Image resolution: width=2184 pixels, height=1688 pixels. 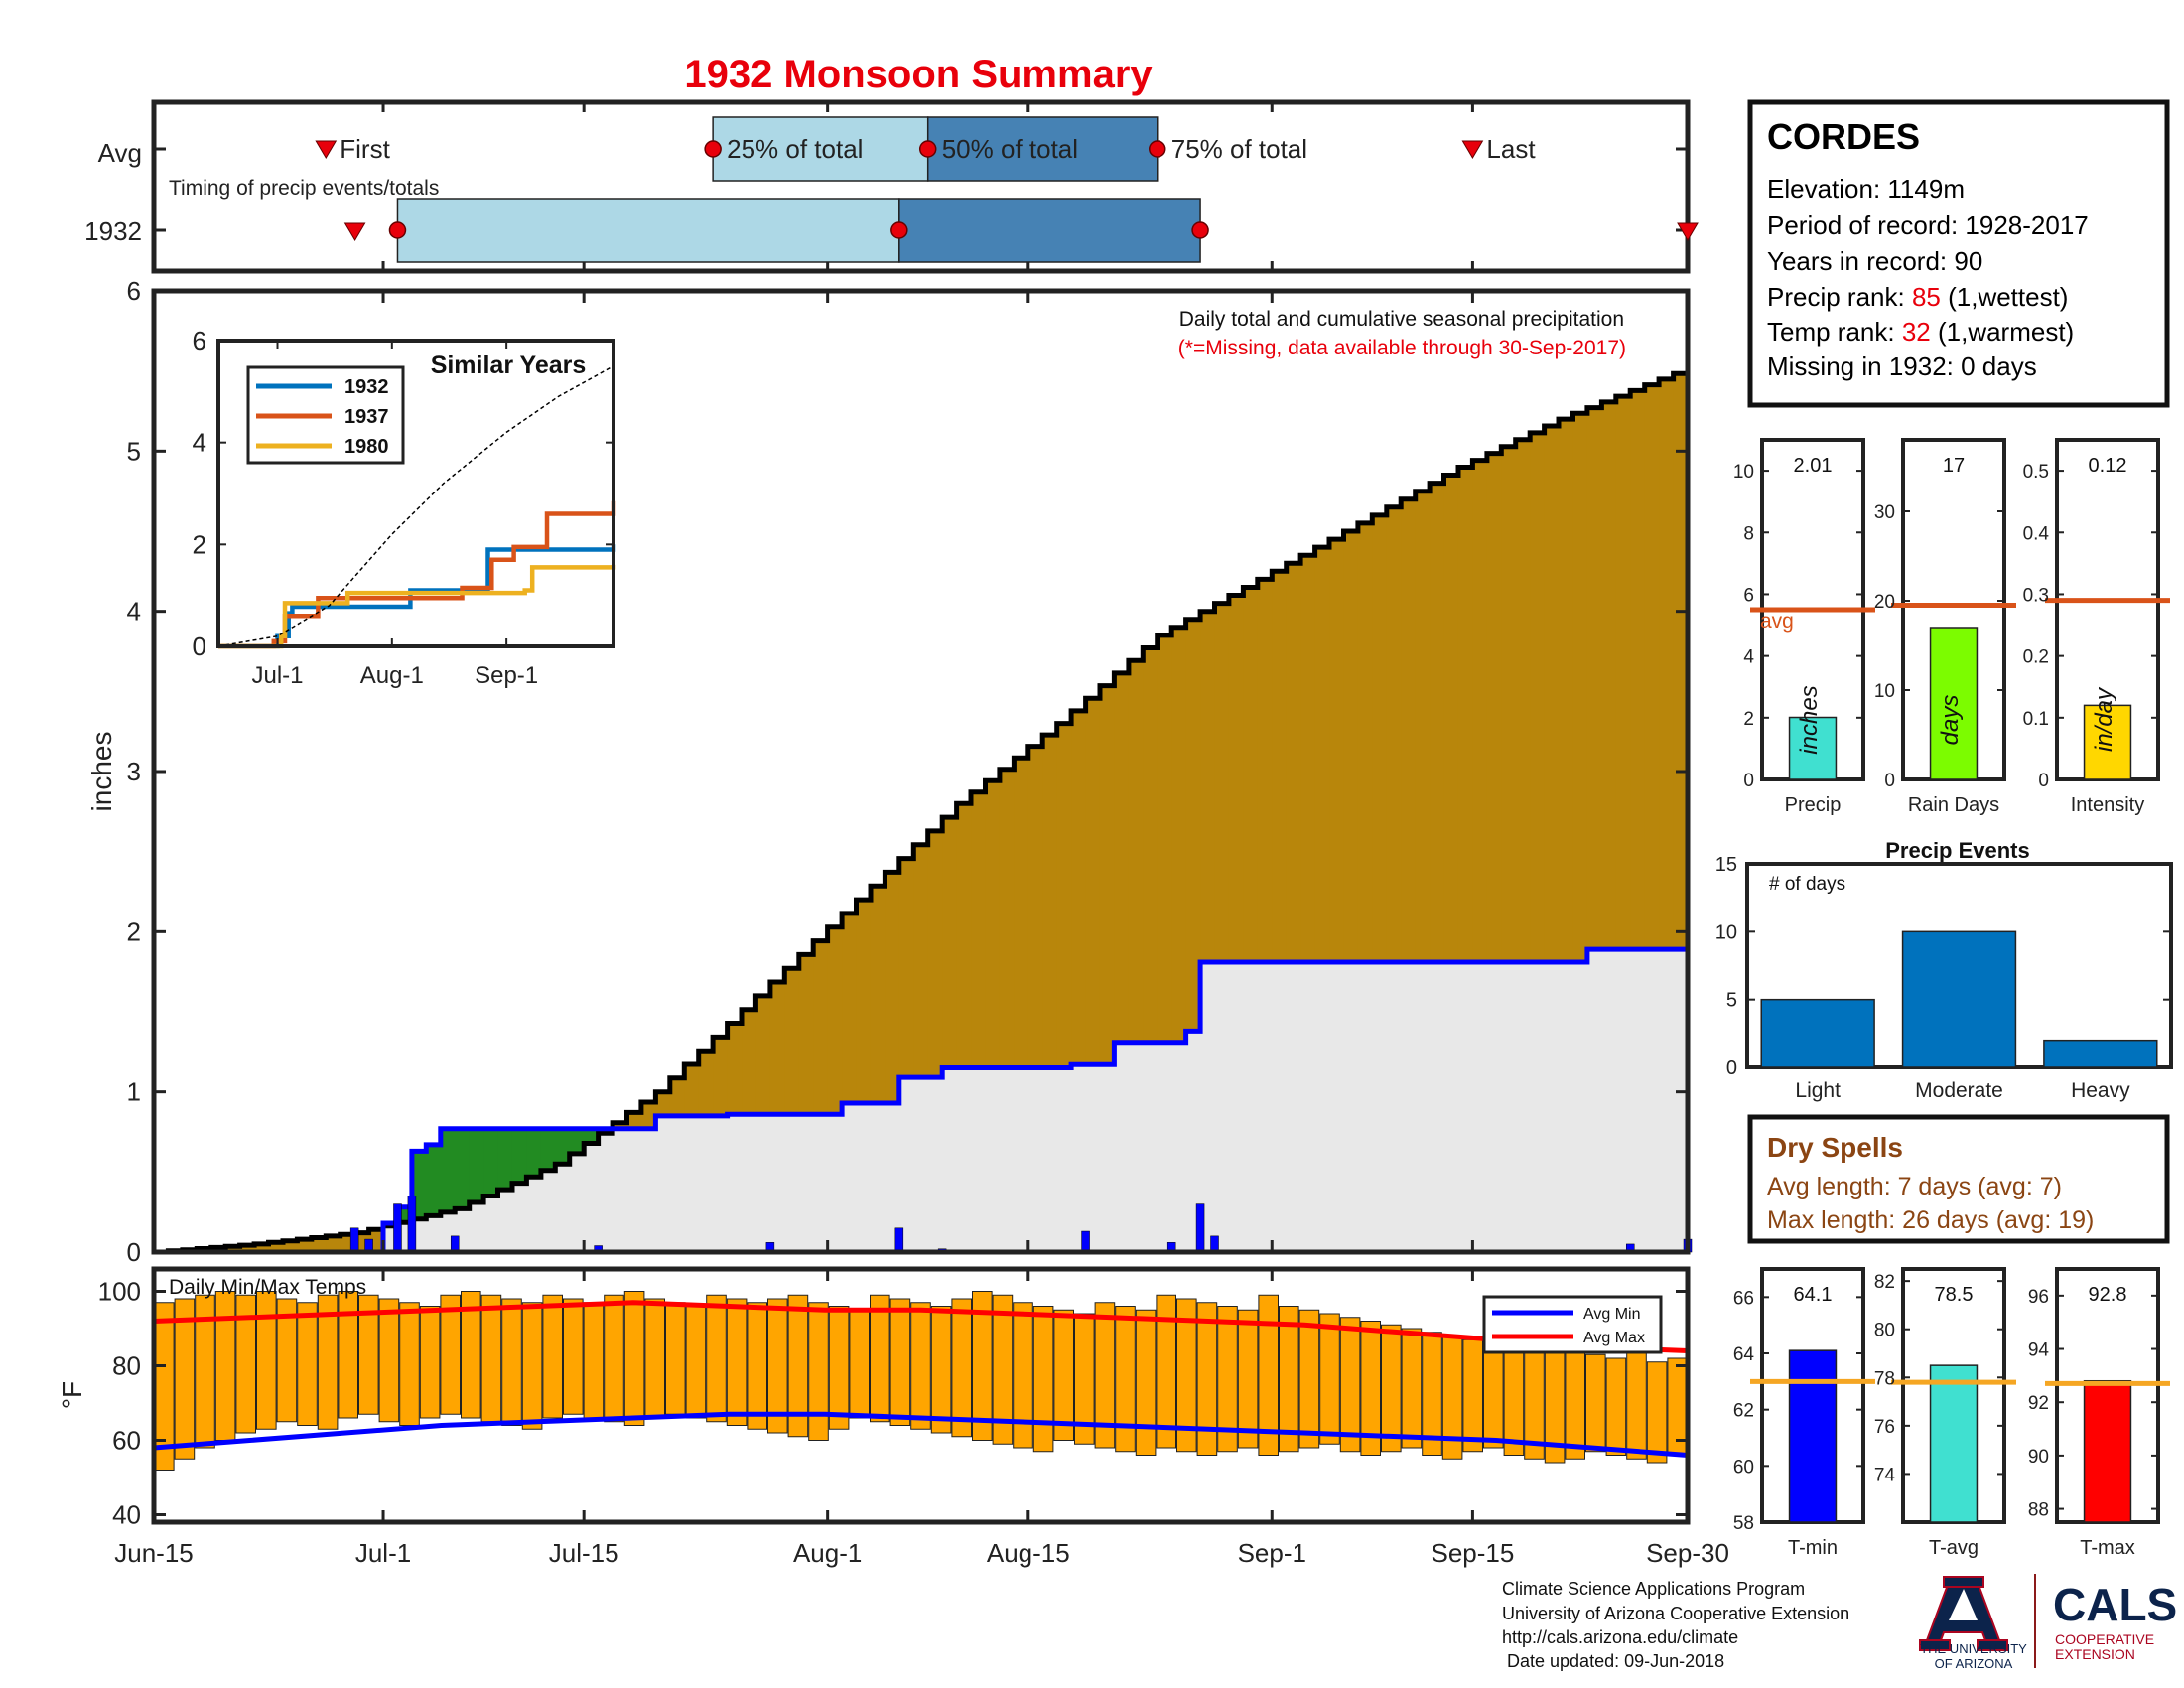 I want to click on station-years: Years in record: 90, so click(x=1874, y=261).